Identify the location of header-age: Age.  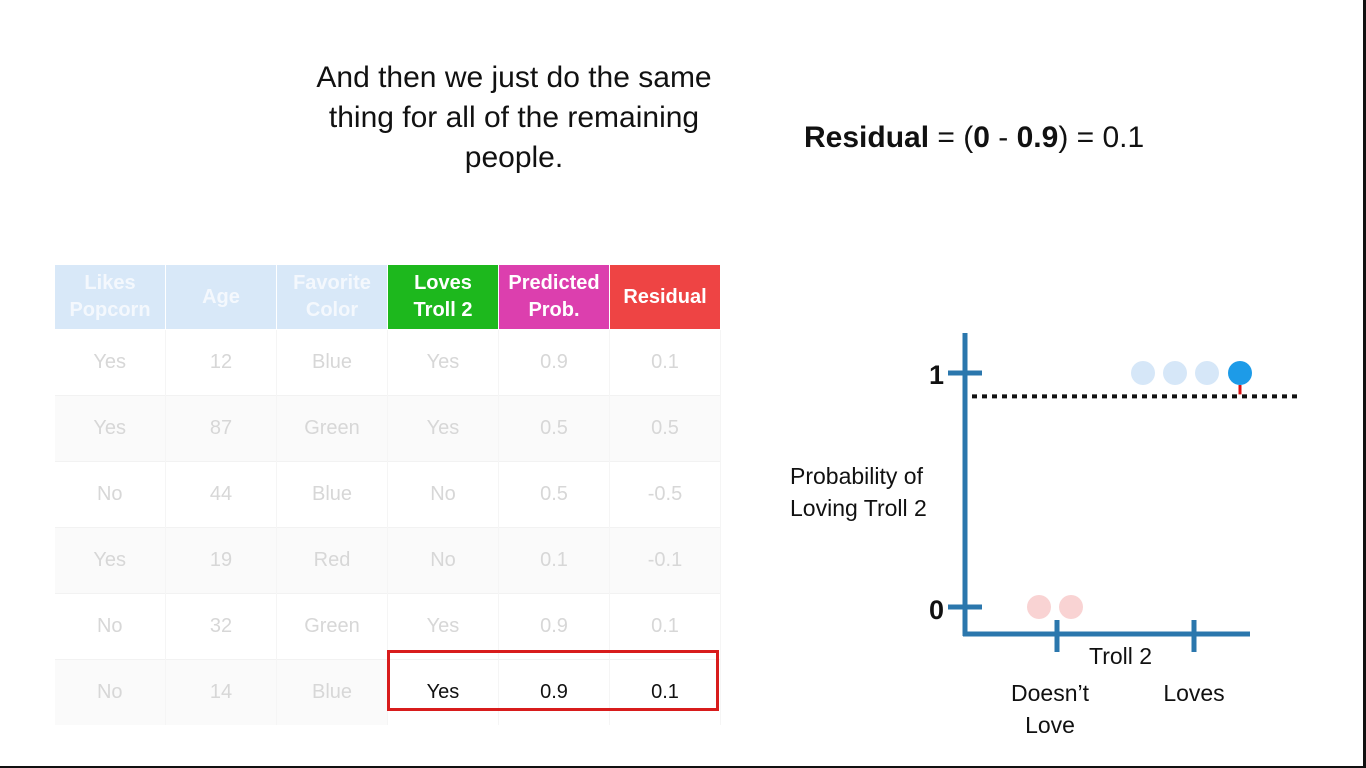
(221, 297).